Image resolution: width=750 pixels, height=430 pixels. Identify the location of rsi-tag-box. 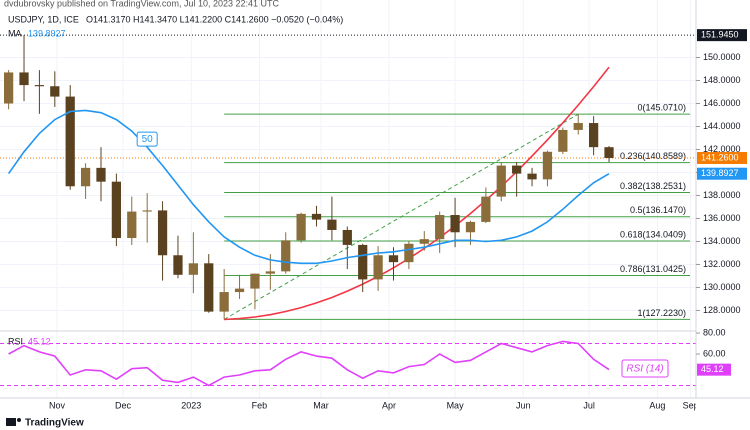
(645, 368).